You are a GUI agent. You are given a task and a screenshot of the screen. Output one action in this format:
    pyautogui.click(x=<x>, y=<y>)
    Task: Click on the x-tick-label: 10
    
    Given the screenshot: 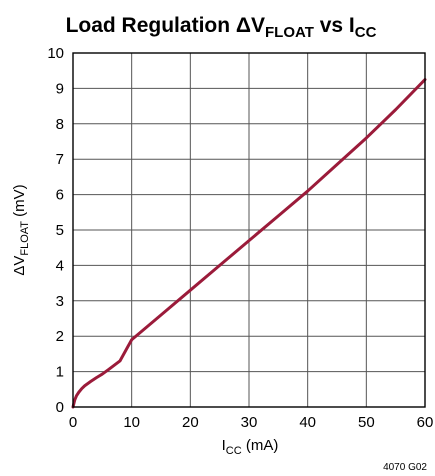 What is the action you would take?
    pyautogui.click(x=131, y=422)
    